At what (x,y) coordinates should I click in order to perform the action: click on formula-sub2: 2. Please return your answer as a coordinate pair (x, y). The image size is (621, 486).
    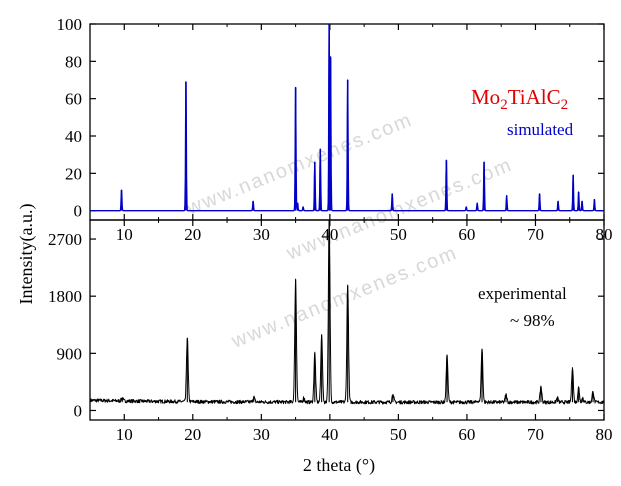
    Looking at the image, I should click on (565, 105).